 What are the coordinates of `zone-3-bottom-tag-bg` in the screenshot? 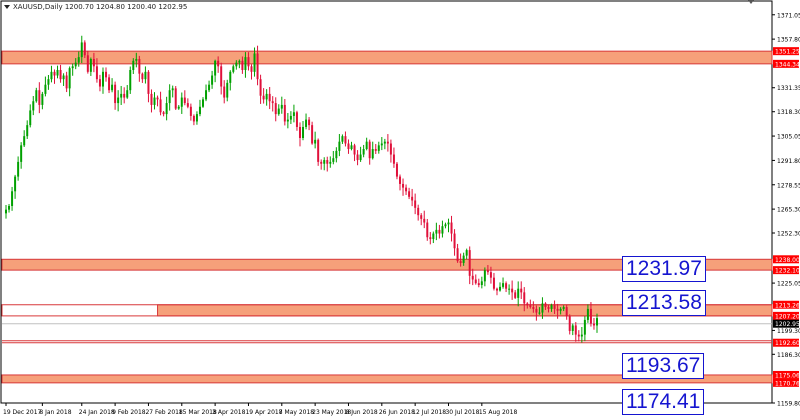 It's located at (786, 315).